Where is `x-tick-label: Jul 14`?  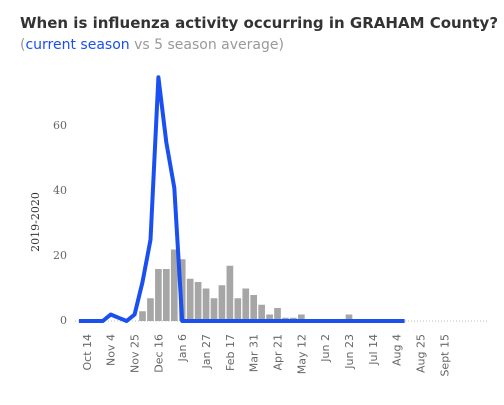
x-tick-label: Jul 14 is located at coordinates (373, 350).